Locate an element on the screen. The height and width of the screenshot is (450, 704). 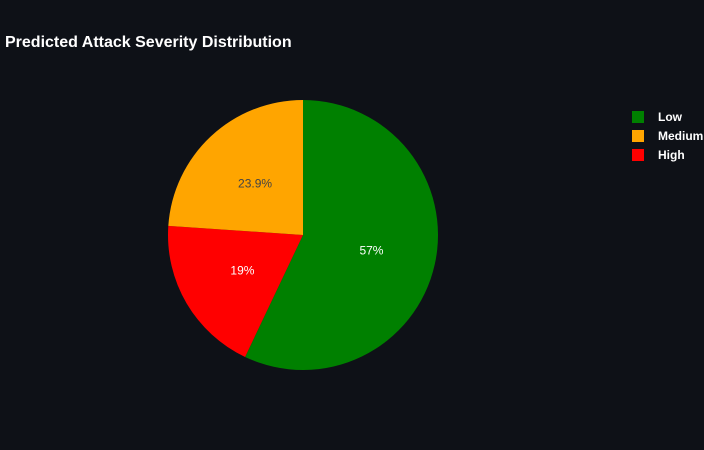
chart-title: Predicted Attack Severity Distribution is located at coordinates (148, 42).